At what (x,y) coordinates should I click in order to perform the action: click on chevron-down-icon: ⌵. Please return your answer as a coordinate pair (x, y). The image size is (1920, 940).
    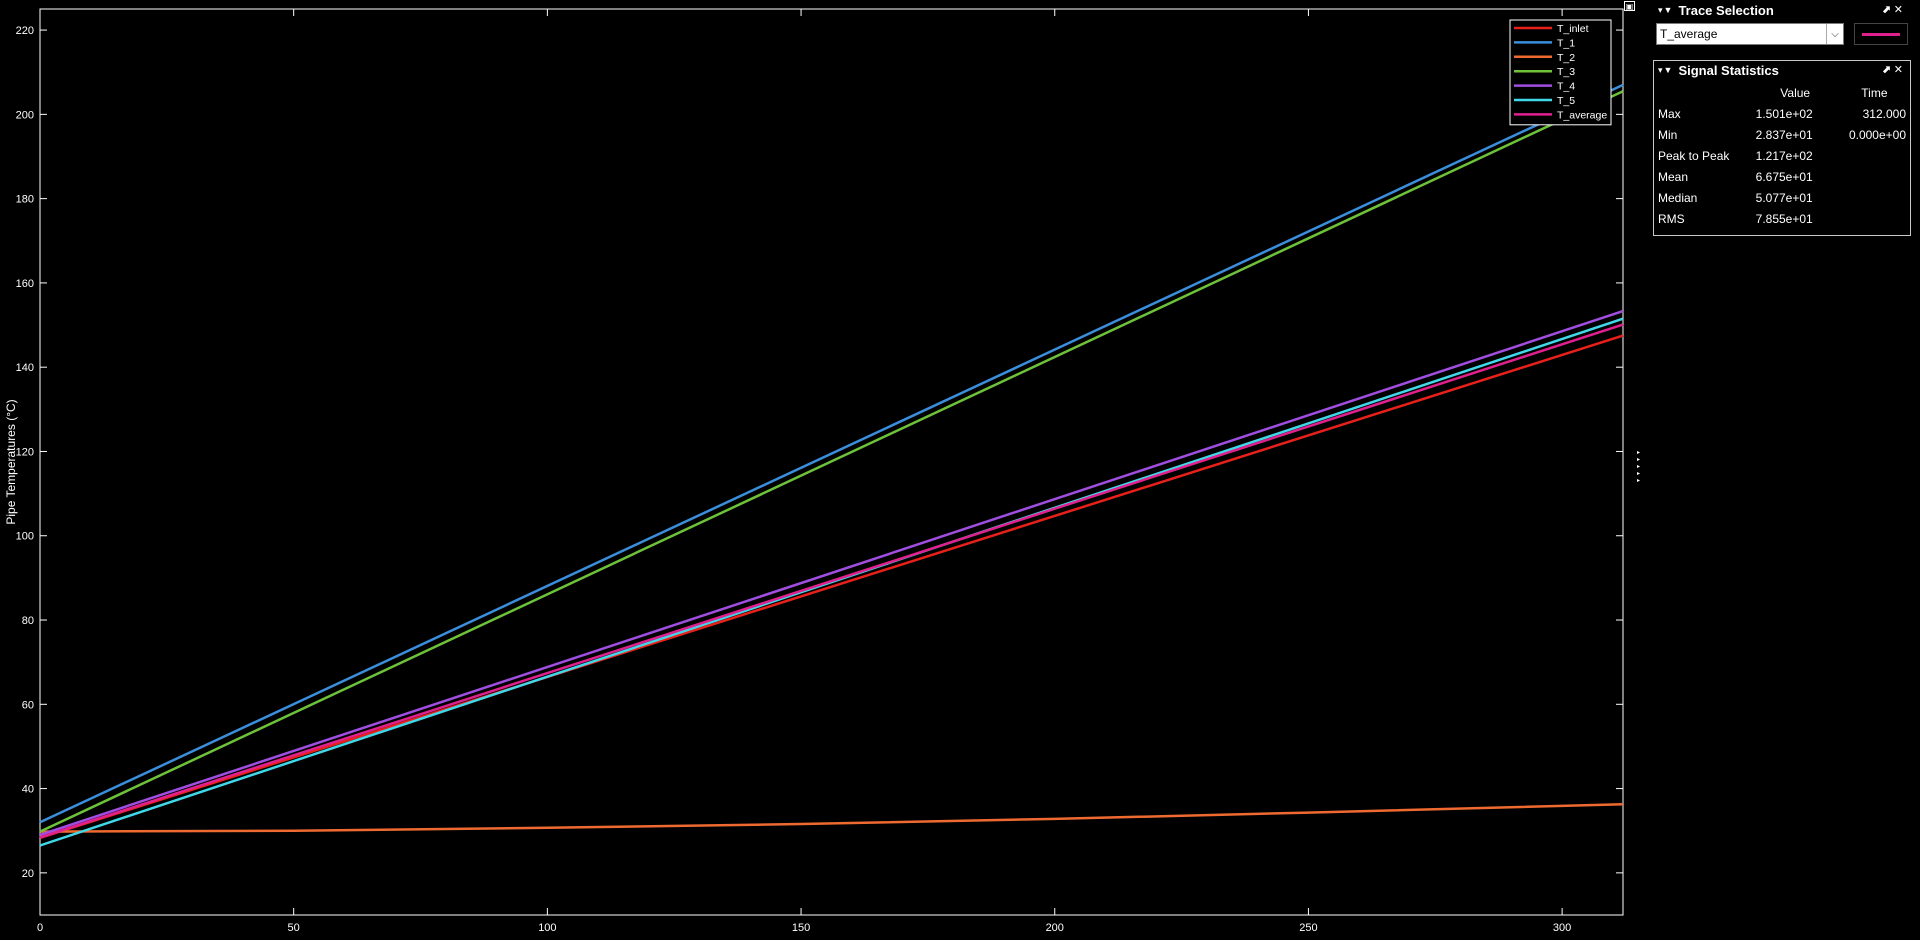
    Looking at the image, I should click on (1834, 34).